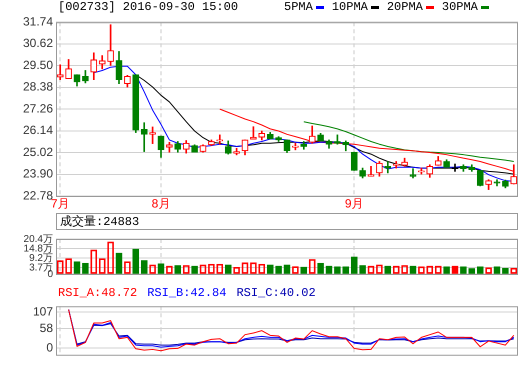 The width and height of the screenshot is (520, 365). Describe the element at coordinates (161, 203) in the screenshot. I see `x-tick-label: 8月` at that location.